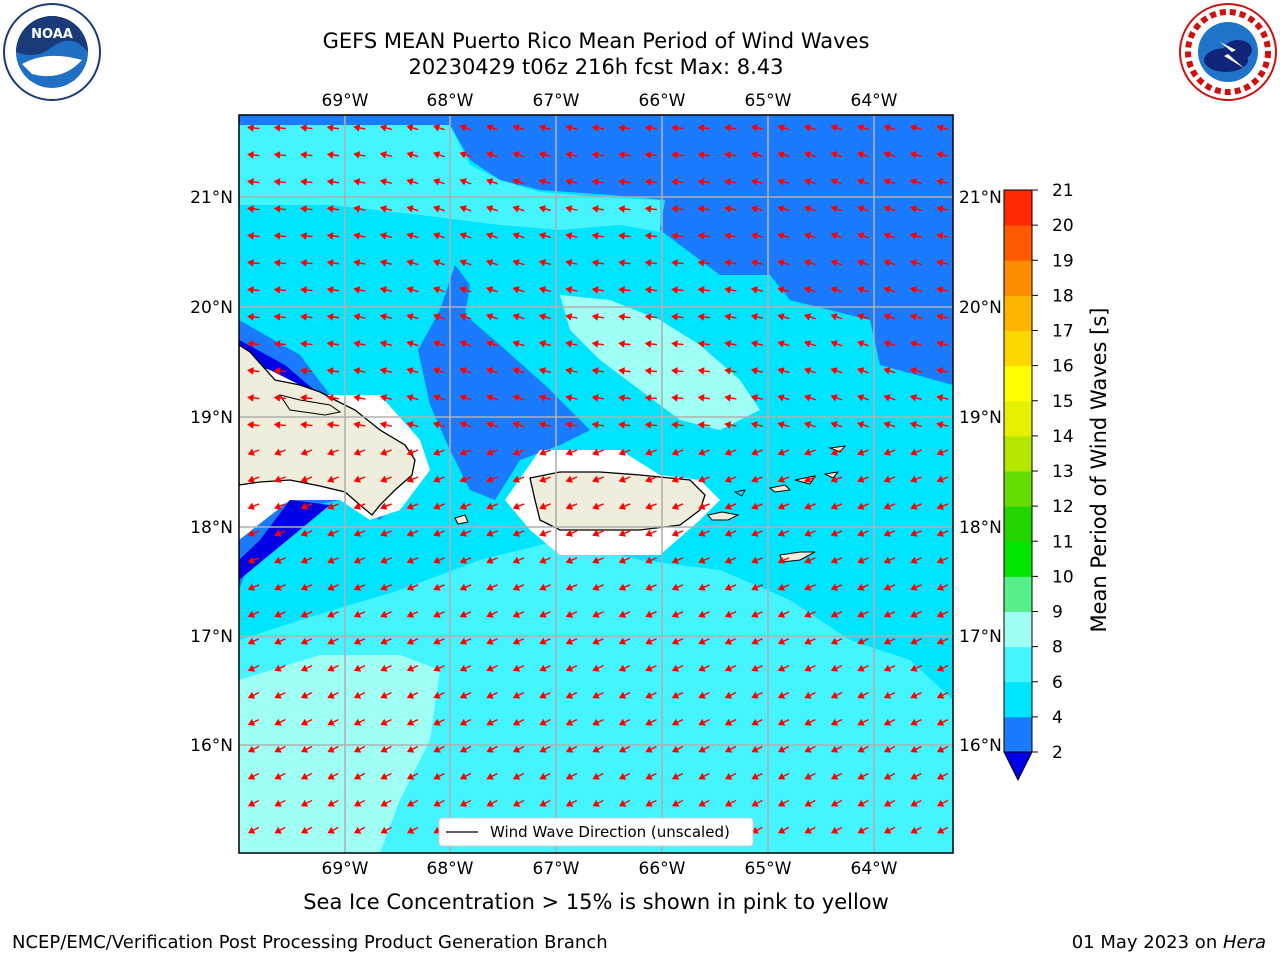  Describe the element at coordinates (211, 746) in the screenshot. I see `lat-label: 16°N` at that location.